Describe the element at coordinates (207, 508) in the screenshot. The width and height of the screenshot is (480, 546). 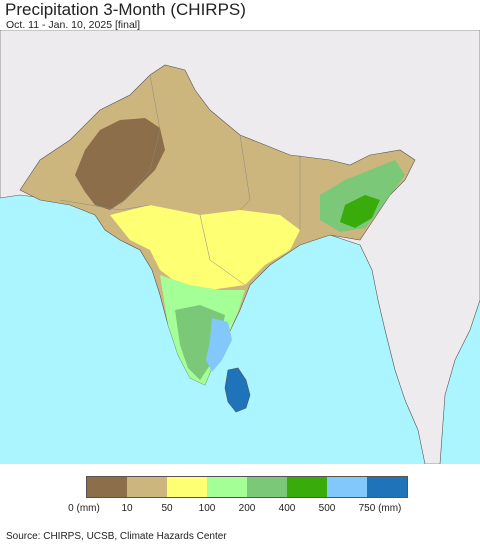
I see `legend-tick-label: 100` at that location.